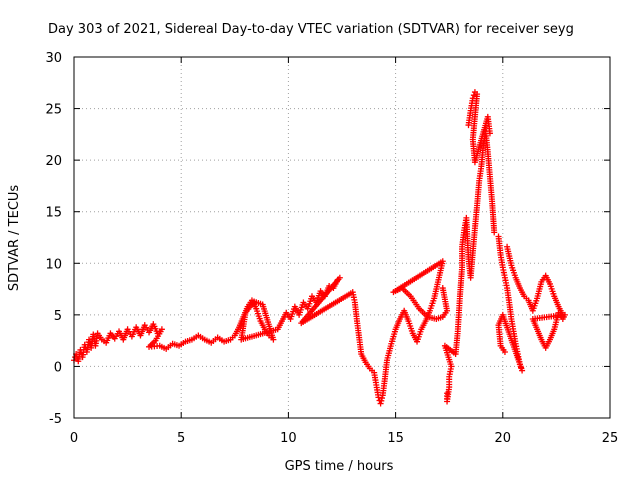  I want to click on y-tick-label: 10, so click(53, 264).